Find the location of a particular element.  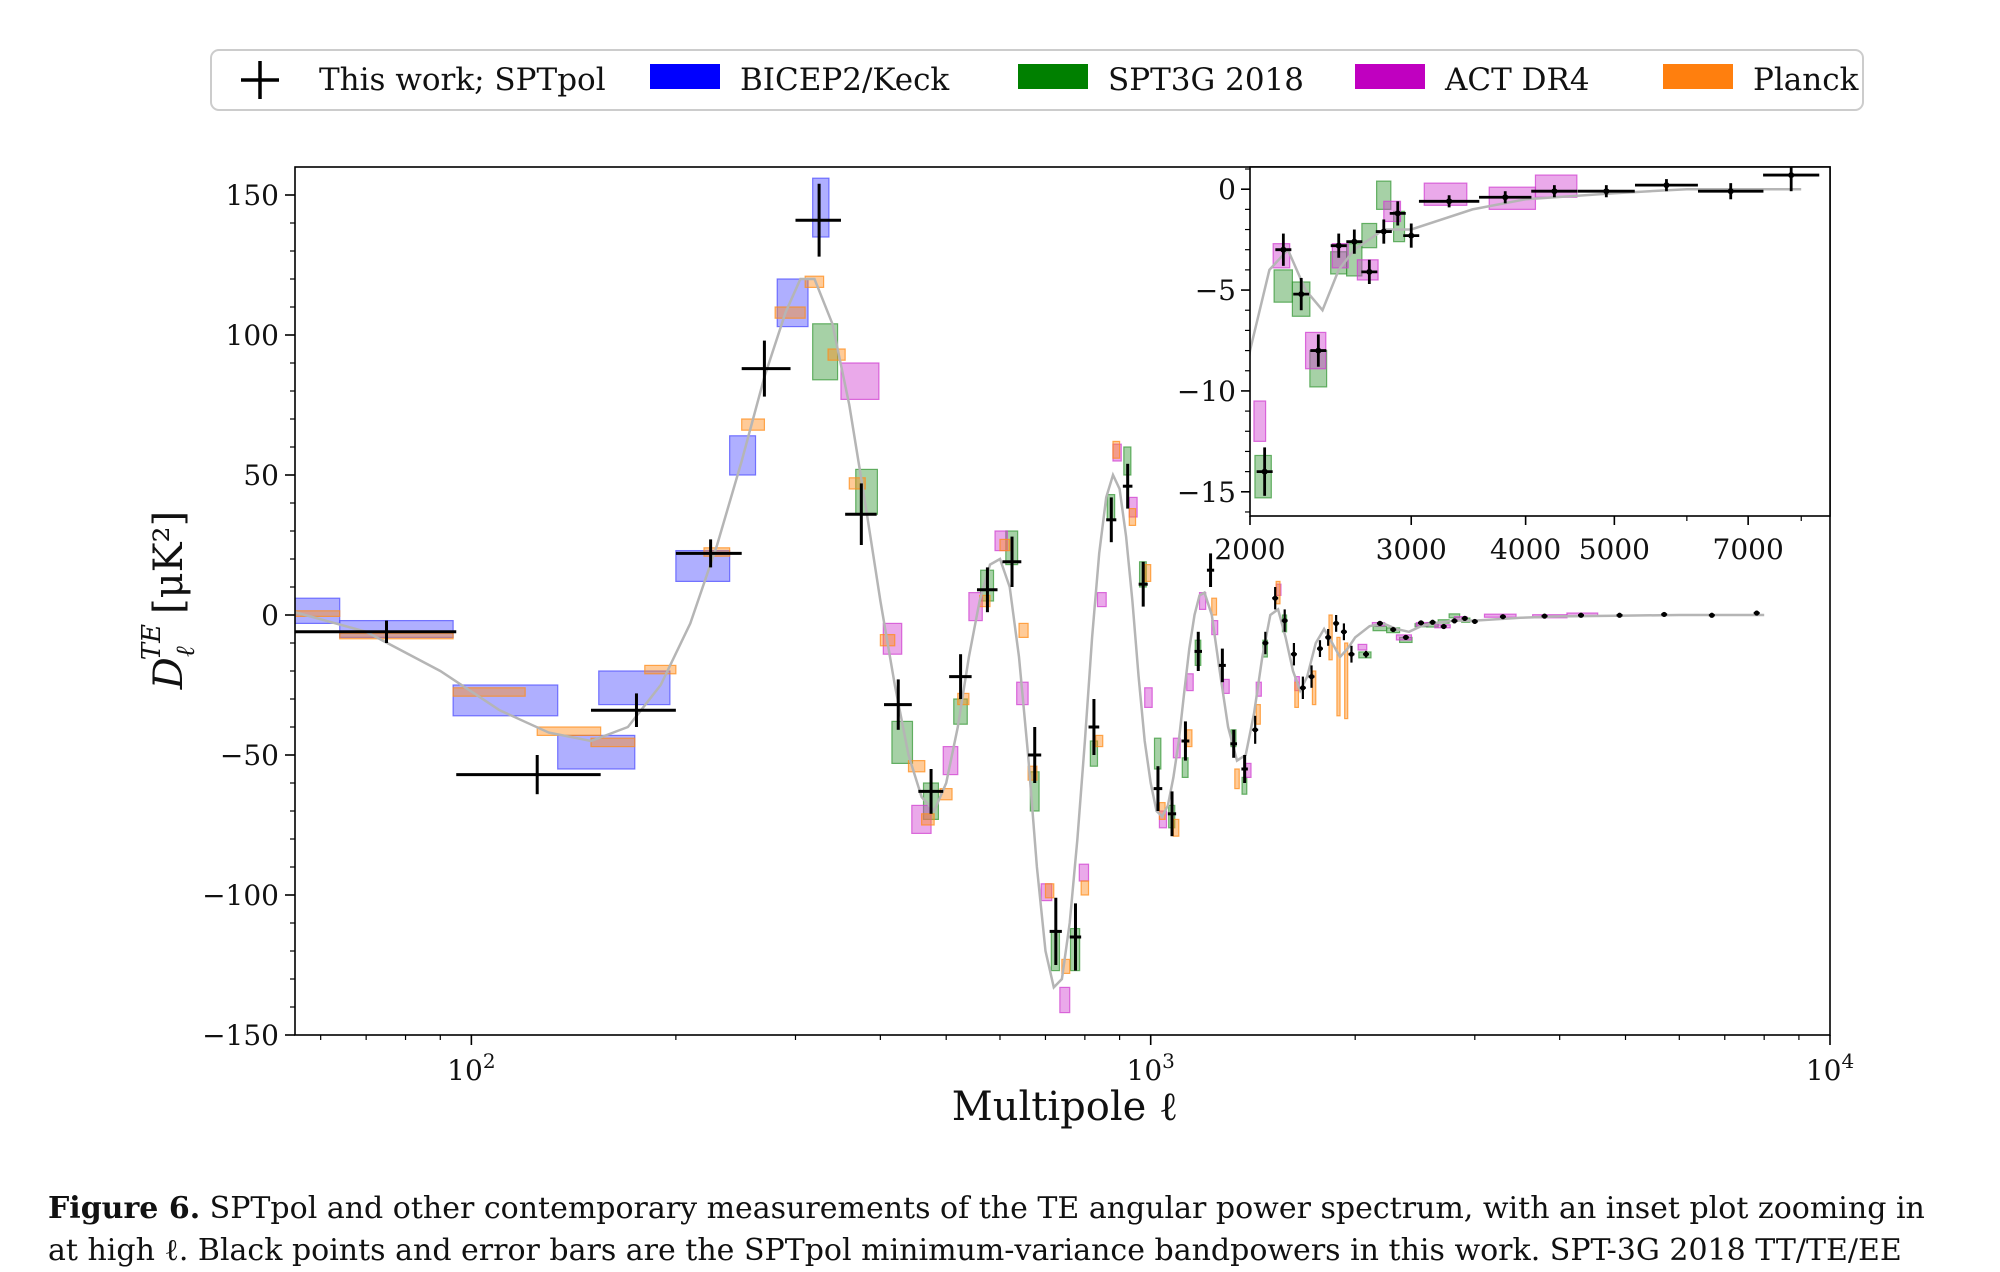

y-tick-label: −150 is located at coordinates (240, 1035).